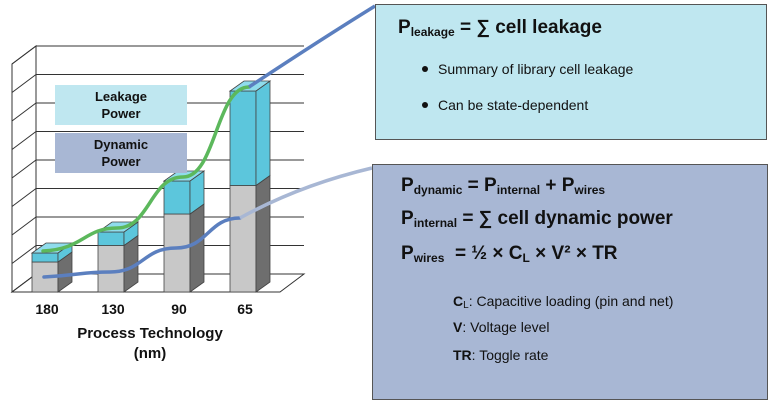 Image resolution: width=773 pixels, height=405 pixels. What do you see at coordinates (488, 253) in the screenshot?
I see `wires-eq-rest1: = ½ × C` at bounding box center [488, 253].